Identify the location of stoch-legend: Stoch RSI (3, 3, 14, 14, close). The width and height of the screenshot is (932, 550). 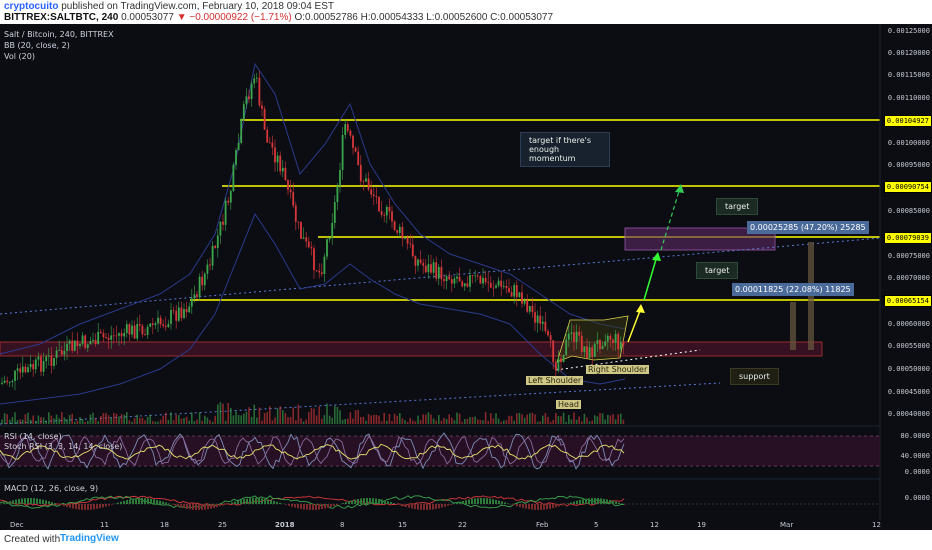
(63, 446).